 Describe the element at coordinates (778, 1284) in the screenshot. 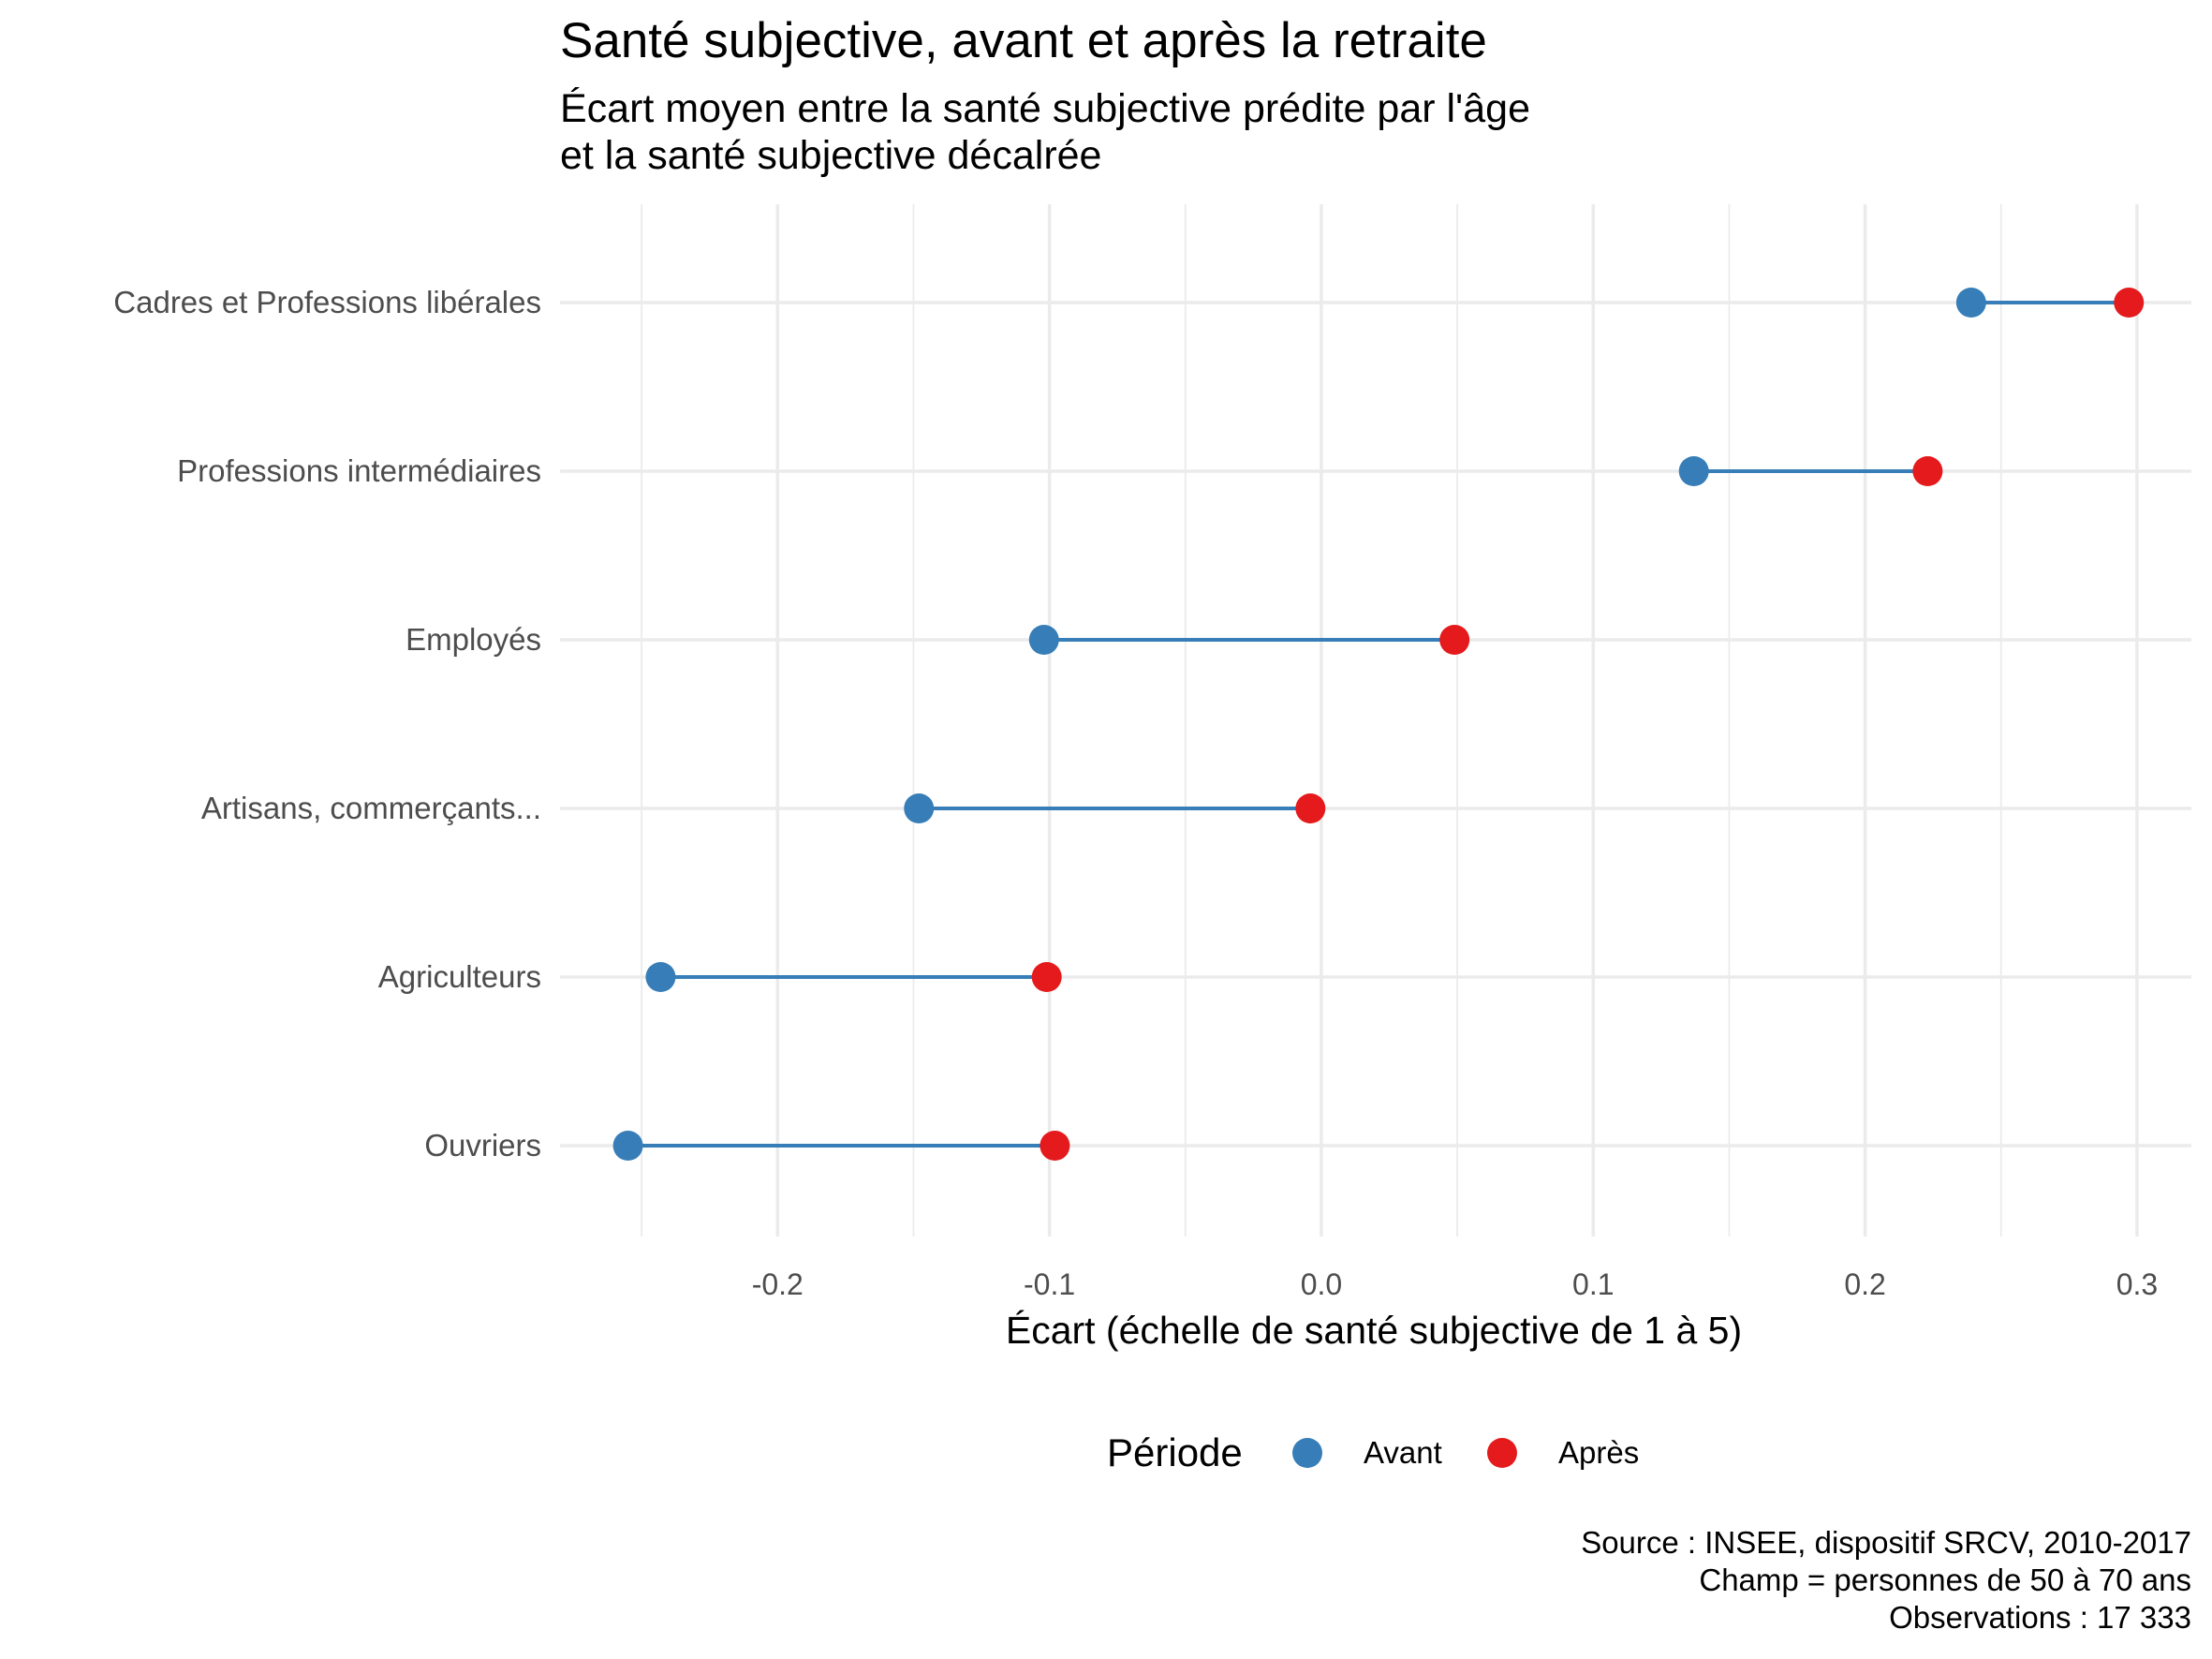

I see `x-tick-label: -0.2` at that location.